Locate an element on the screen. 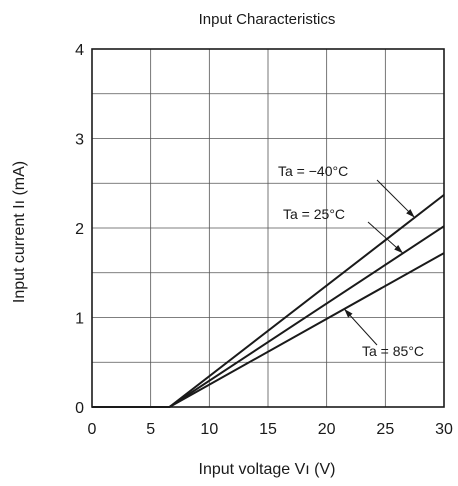 This screenshot has height=486, width=458. y-tick-label: 3 is located at coordinates (79, 140).